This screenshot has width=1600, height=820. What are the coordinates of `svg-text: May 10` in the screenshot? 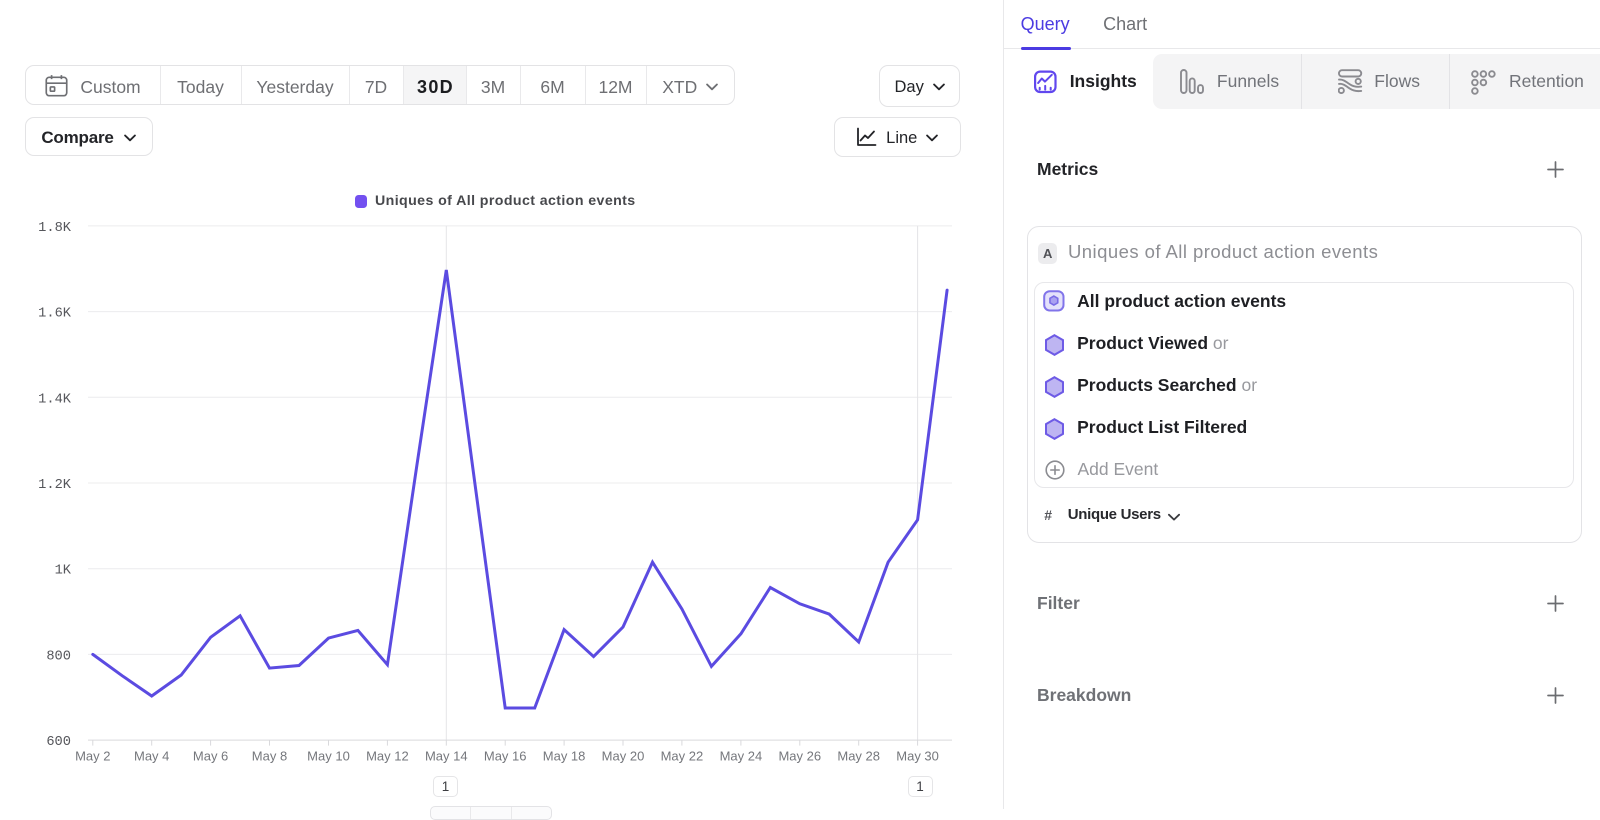 It's located at (328, 756).